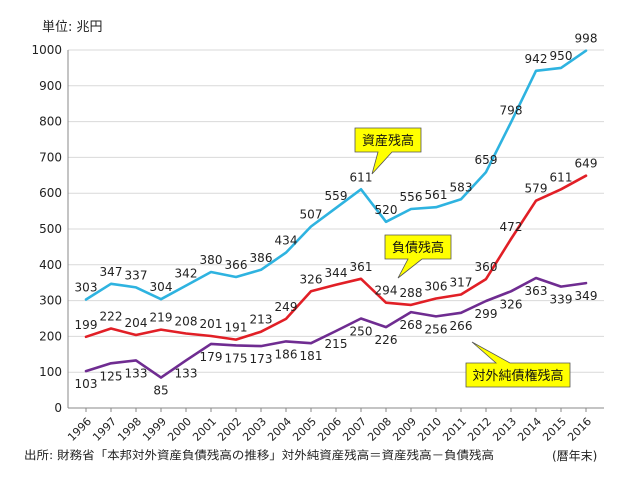 The height and width of the screenshot is (484, 640). I want to click on data-label: 337, so click(136, 275).